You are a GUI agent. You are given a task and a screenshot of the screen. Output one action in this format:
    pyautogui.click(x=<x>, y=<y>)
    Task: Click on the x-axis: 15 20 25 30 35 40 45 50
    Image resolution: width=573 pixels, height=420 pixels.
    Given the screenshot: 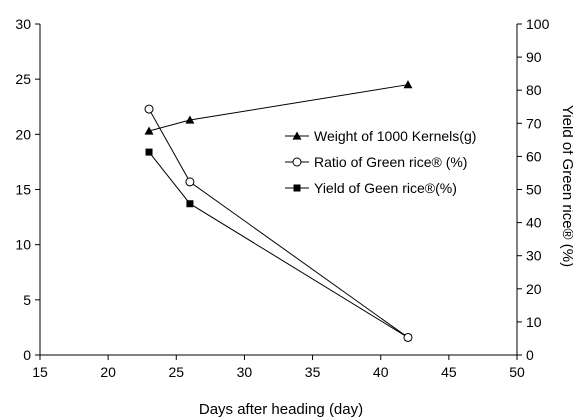 What is the action you would take?
    pyautogui.click(x=278, y=367)
    